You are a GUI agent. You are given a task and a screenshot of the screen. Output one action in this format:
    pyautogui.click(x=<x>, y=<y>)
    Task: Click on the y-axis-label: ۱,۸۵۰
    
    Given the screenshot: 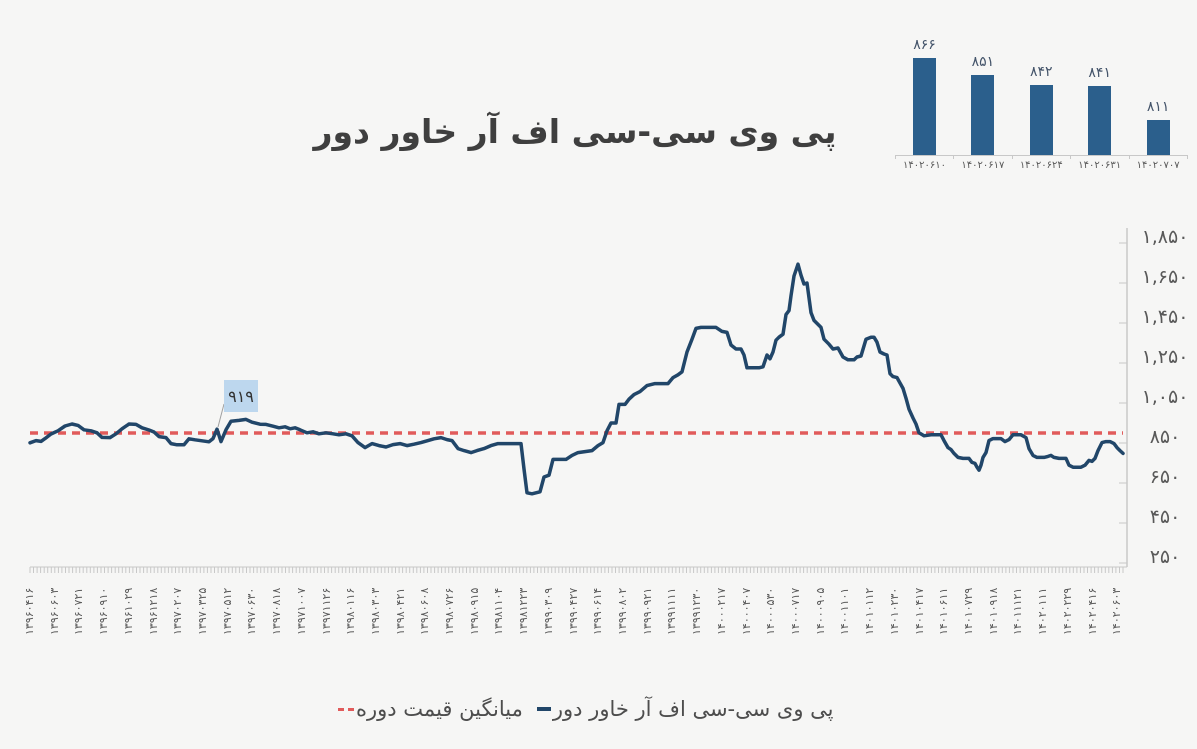 What is the action you would take?
    pyautogui.click(x=1165, y=237)
    